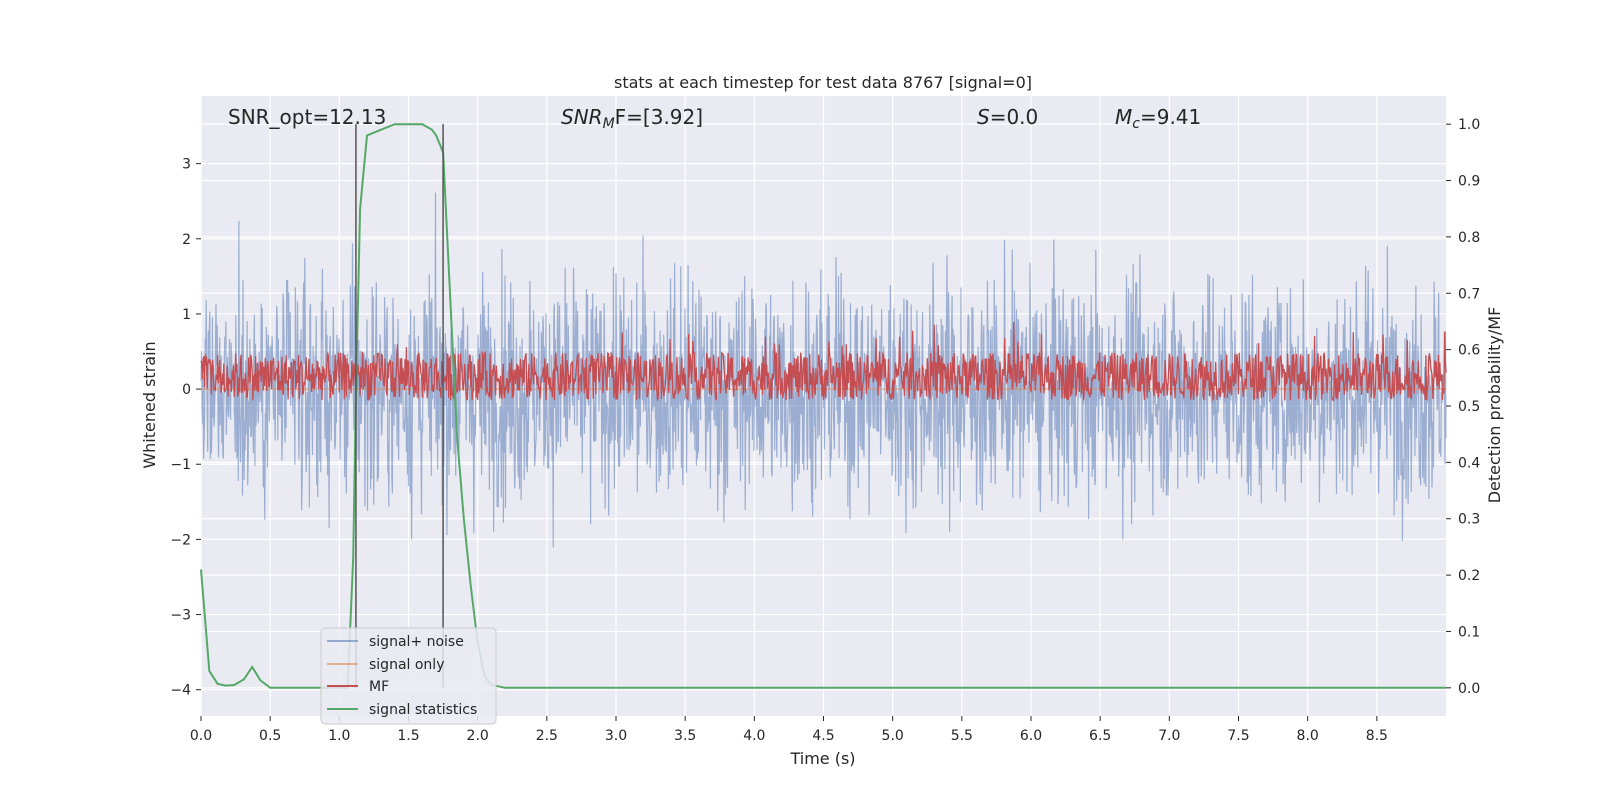 The width and height of the screenshot is (1600, 800). Describe the element at coordinates (180, 465) in the screenshot. I see `y-tick-label-left: −1` at that location.